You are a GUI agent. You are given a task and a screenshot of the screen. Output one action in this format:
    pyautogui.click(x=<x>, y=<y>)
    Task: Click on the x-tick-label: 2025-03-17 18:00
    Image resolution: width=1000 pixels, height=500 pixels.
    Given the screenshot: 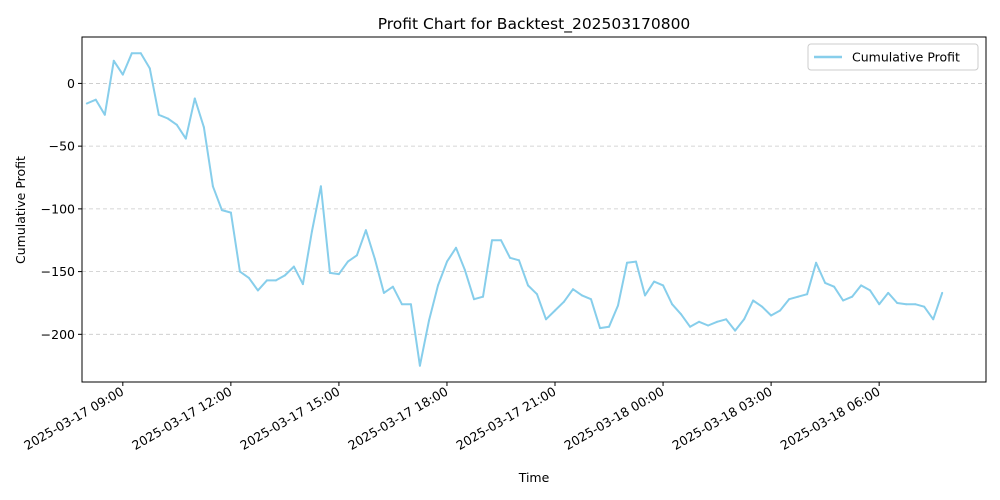 What is the action you would take?
    pyautogui.click(x=397, y=418)
    